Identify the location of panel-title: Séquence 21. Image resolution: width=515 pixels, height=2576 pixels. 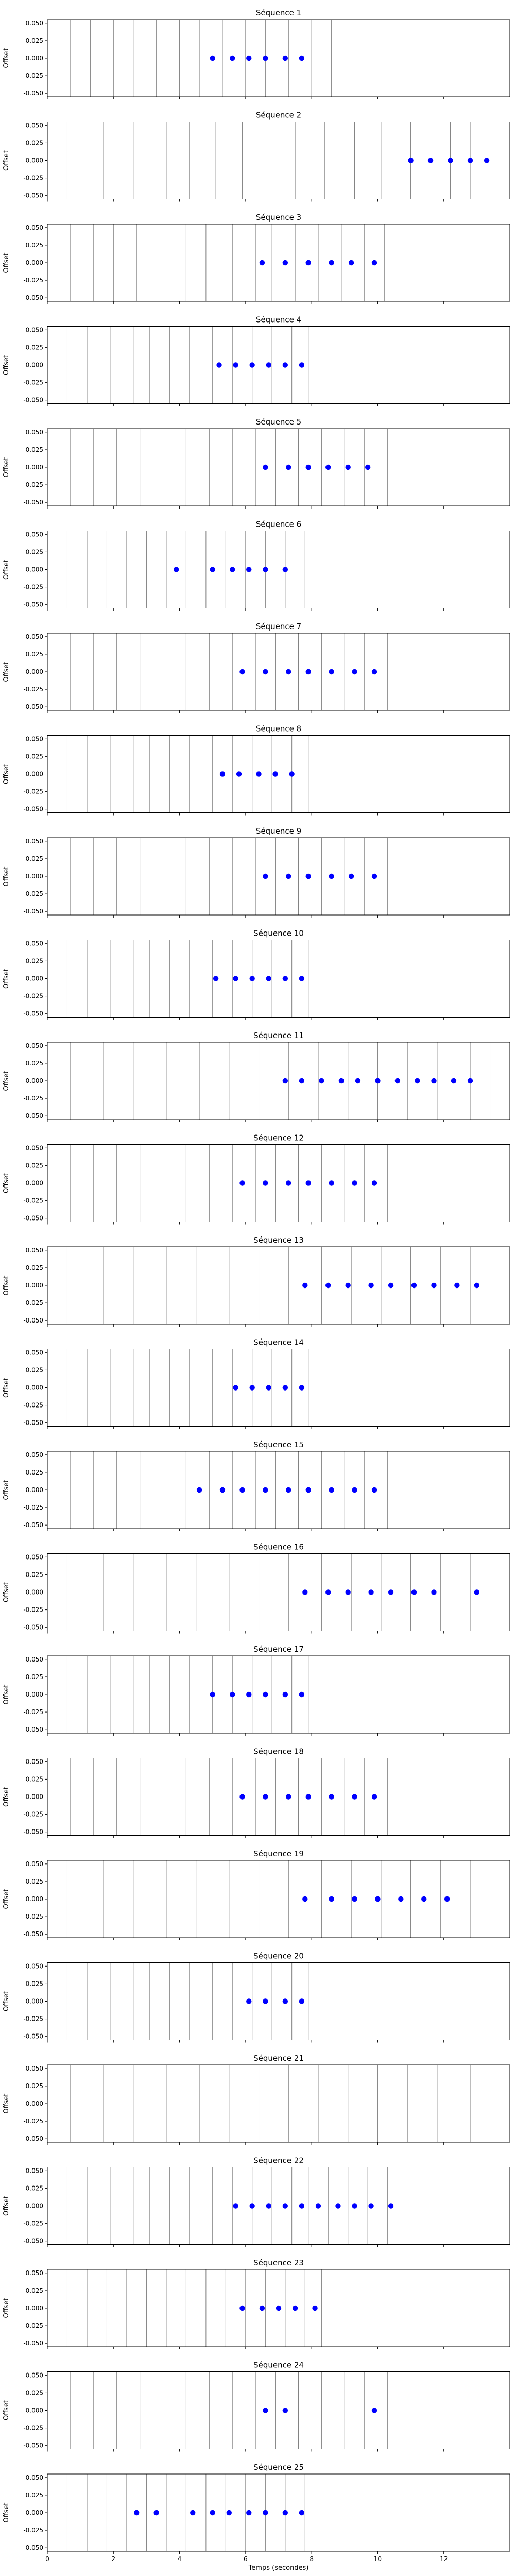
(278, 2058).